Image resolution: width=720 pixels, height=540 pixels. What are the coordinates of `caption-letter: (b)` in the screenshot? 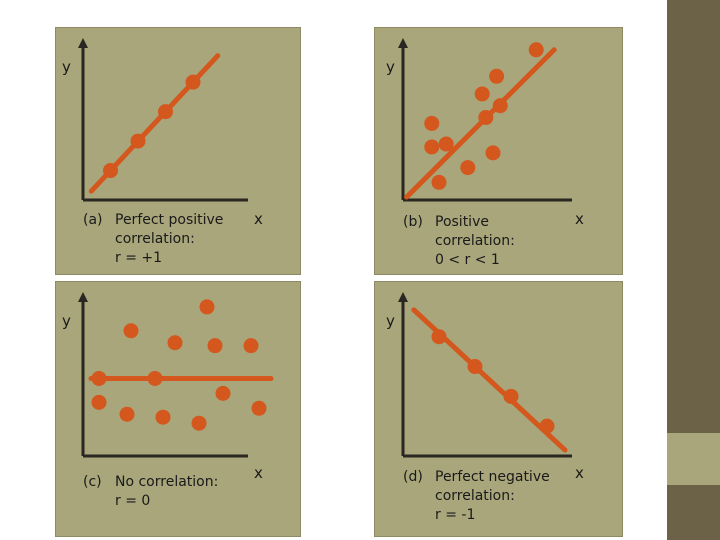 It's located at (413, 222).